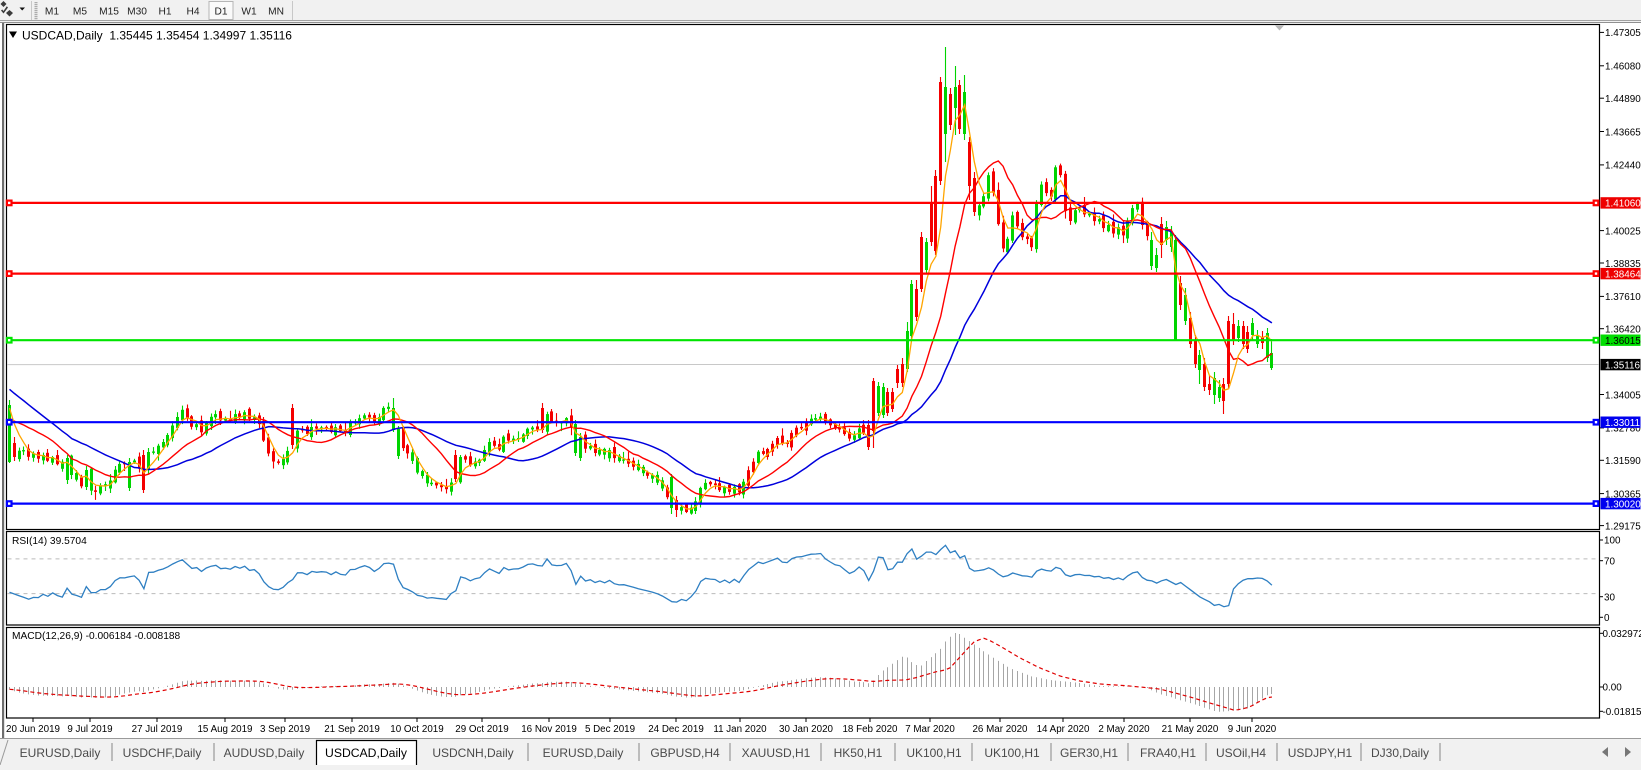 The height and width of the screenshot is (770, 1641). I want to click on svg-text: 18 Feb 2020, so click(870, 729).